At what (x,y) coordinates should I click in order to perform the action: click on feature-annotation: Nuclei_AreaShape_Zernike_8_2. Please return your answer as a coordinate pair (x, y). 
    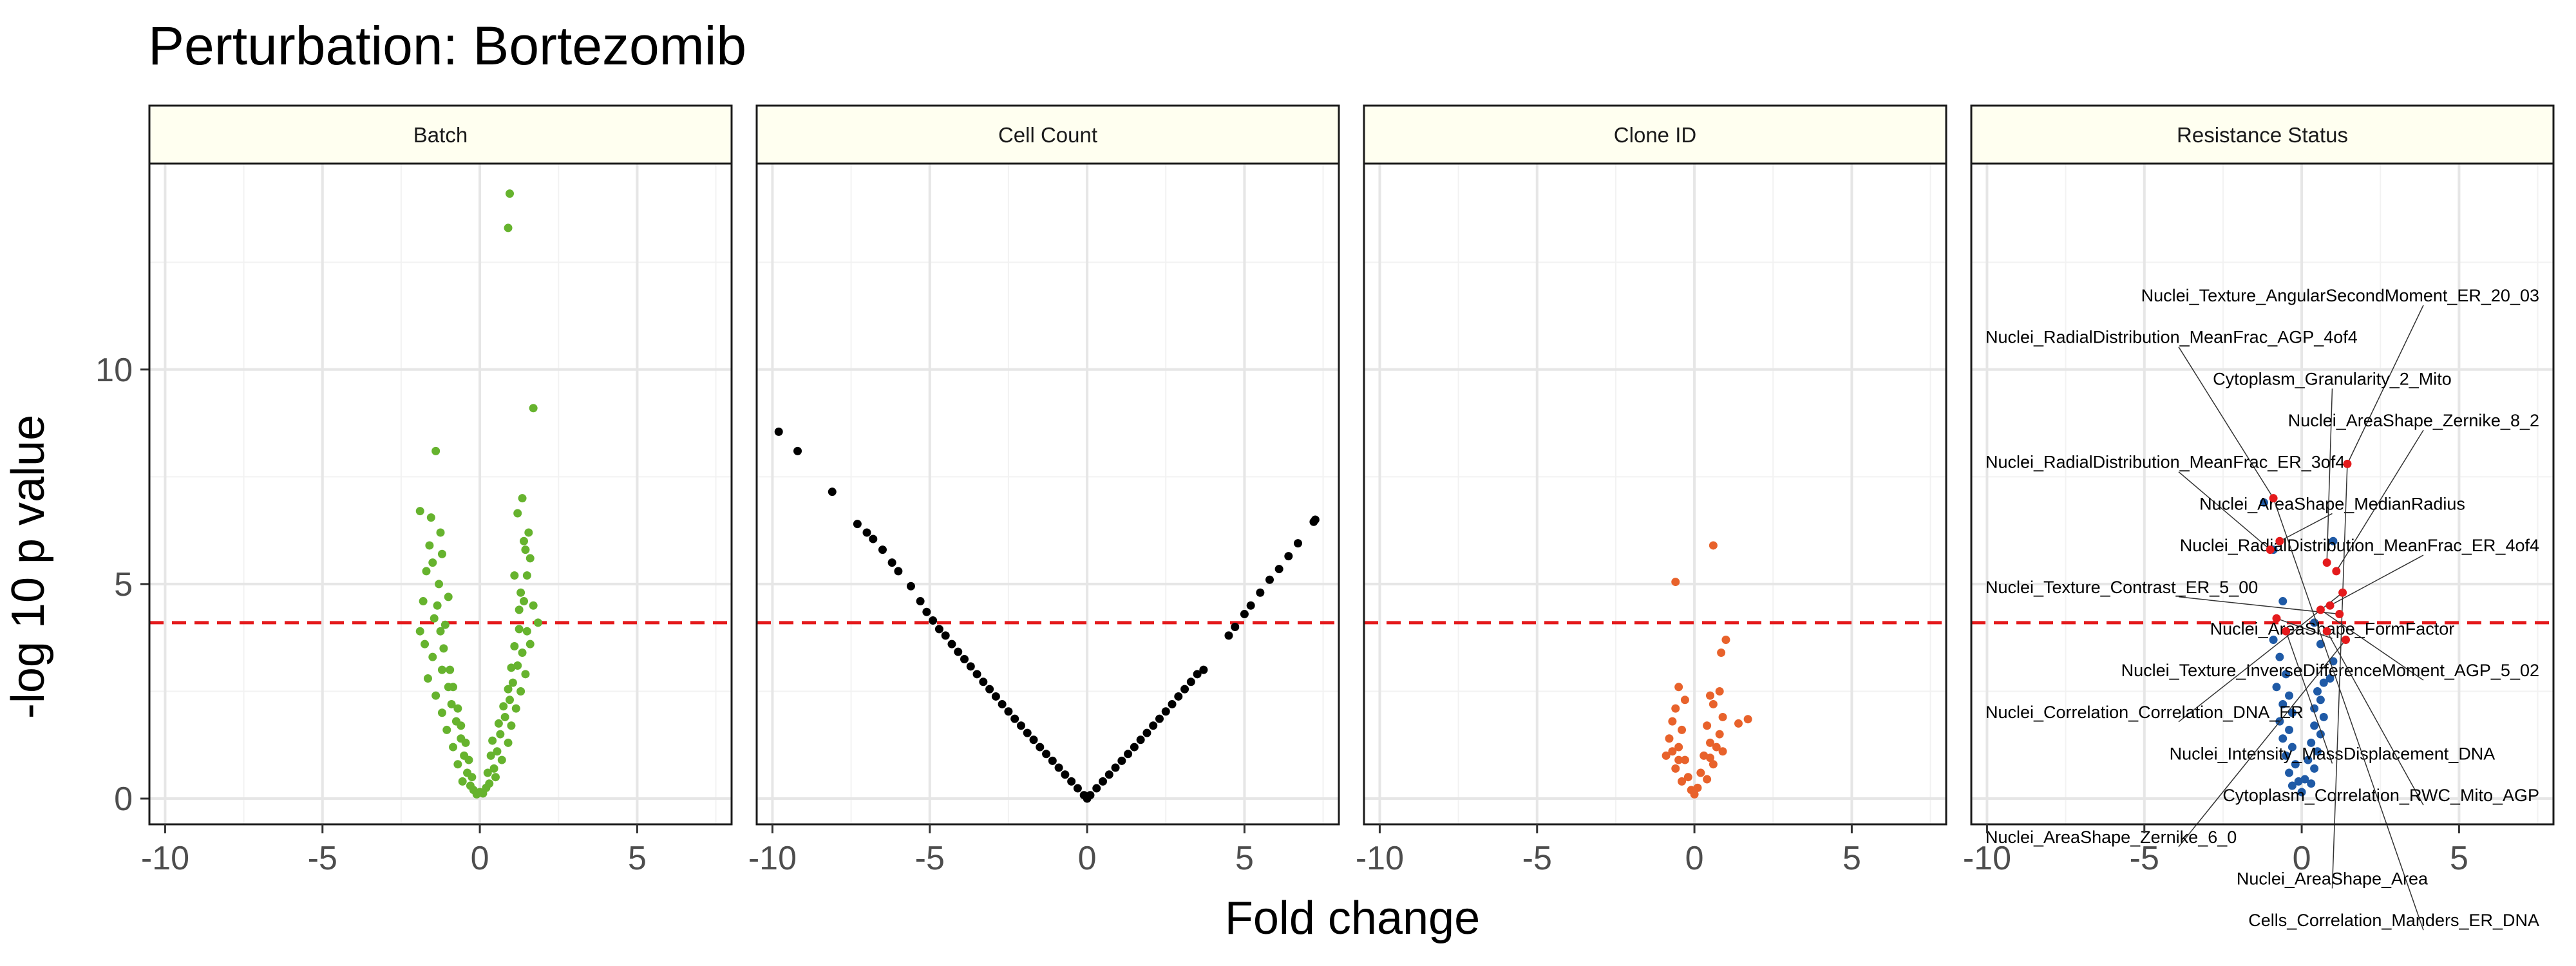
    Looking at the image, I should click on (2413, 420).